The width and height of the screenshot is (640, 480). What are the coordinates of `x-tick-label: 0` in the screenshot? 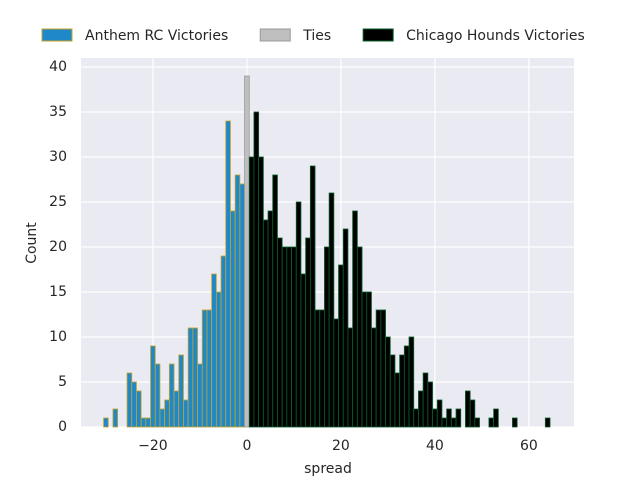 It's located at (246, 446).